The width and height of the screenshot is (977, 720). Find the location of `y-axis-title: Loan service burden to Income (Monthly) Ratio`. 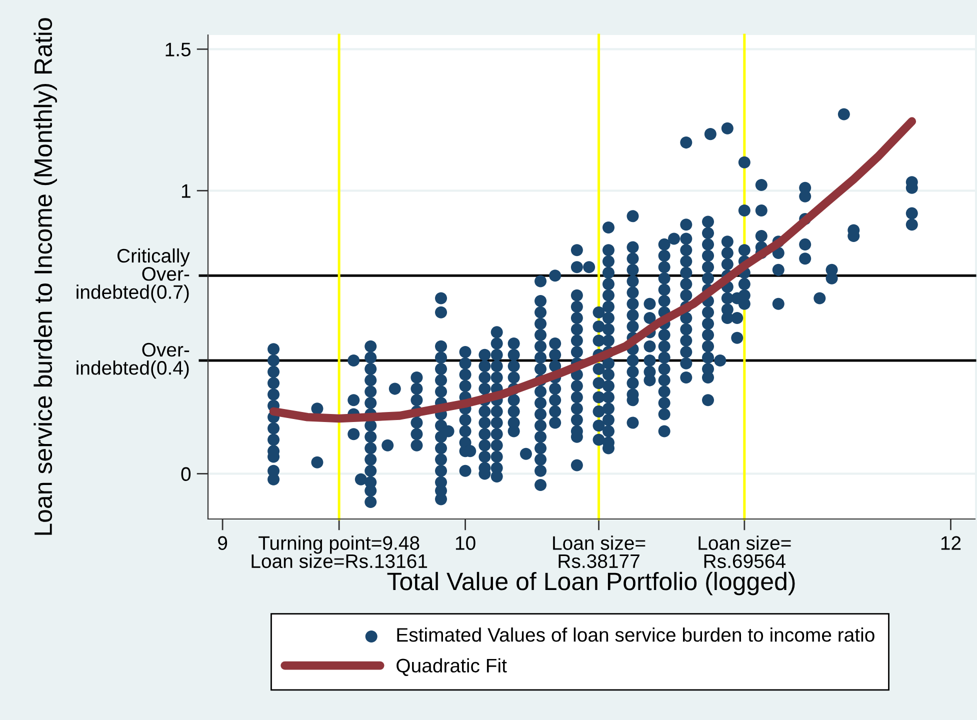

y-axis-title: Loan service burden to Income (Monthly) Ratio is located at coordinates (45, 276).